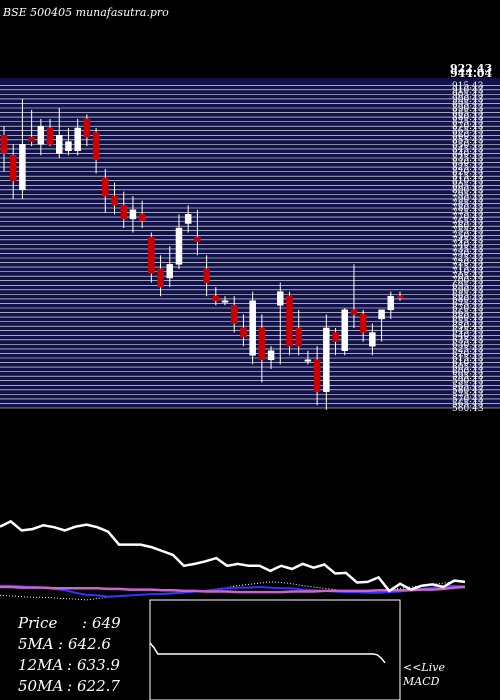 The height and width of the screenshot is (700, 500). I want to click on ma12-value: 633.9, so click(98, 665).